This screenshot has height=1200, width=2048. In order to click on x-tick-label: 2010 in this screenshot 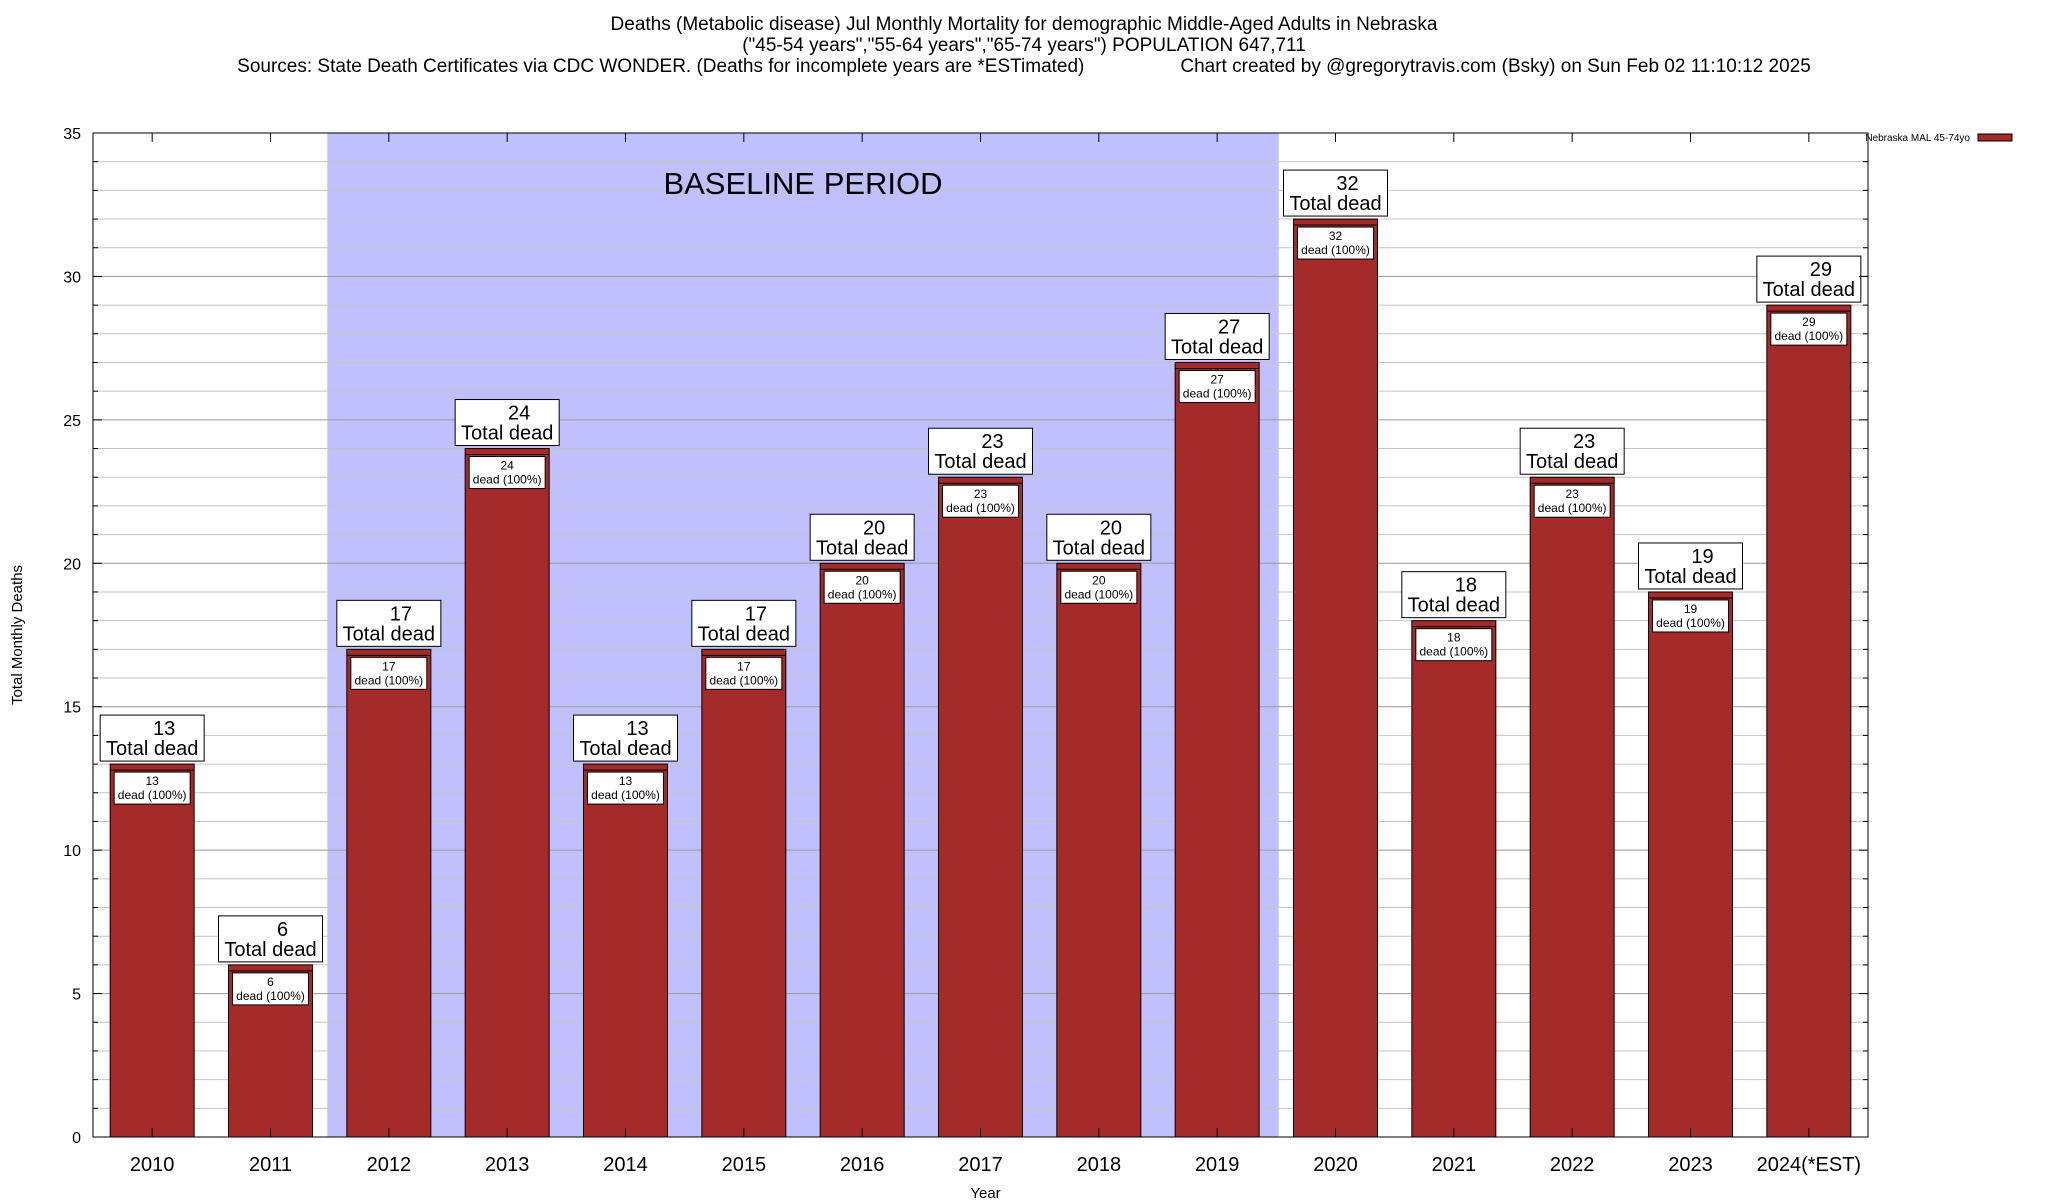, I will do `click(152, 1165)`.